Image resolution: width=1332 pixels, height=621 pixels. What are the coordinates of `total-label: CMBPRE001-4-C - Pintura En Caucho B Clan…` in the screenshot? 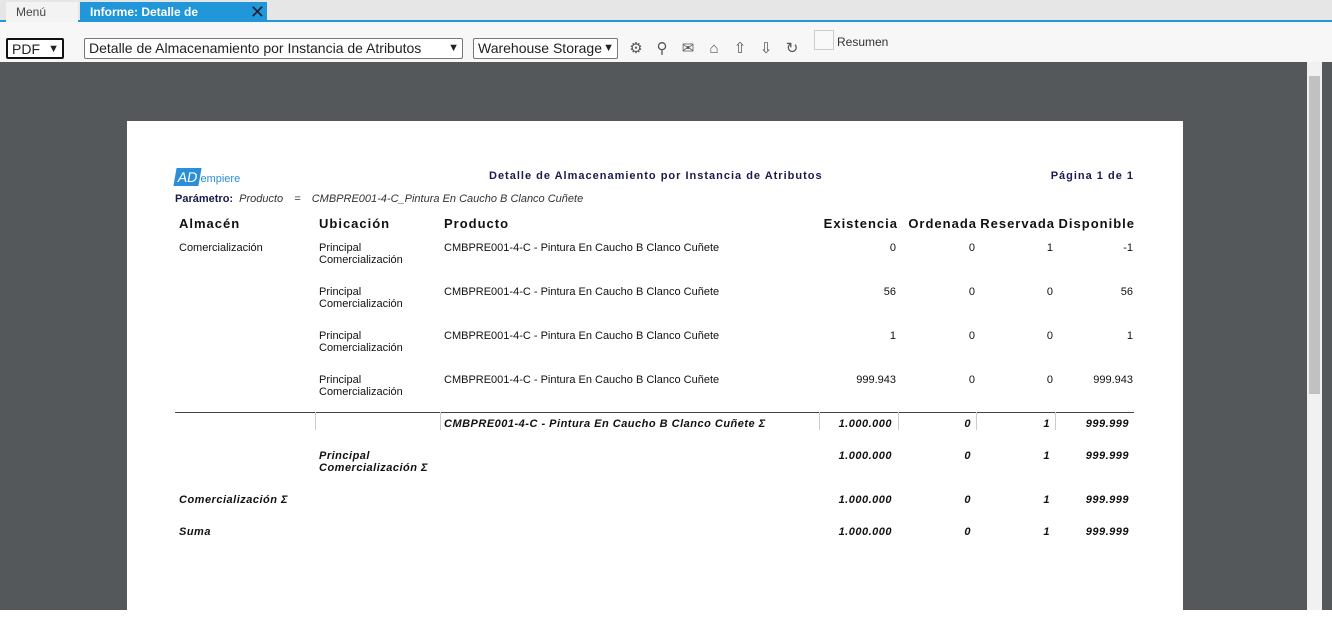 It's located at (605, 424).